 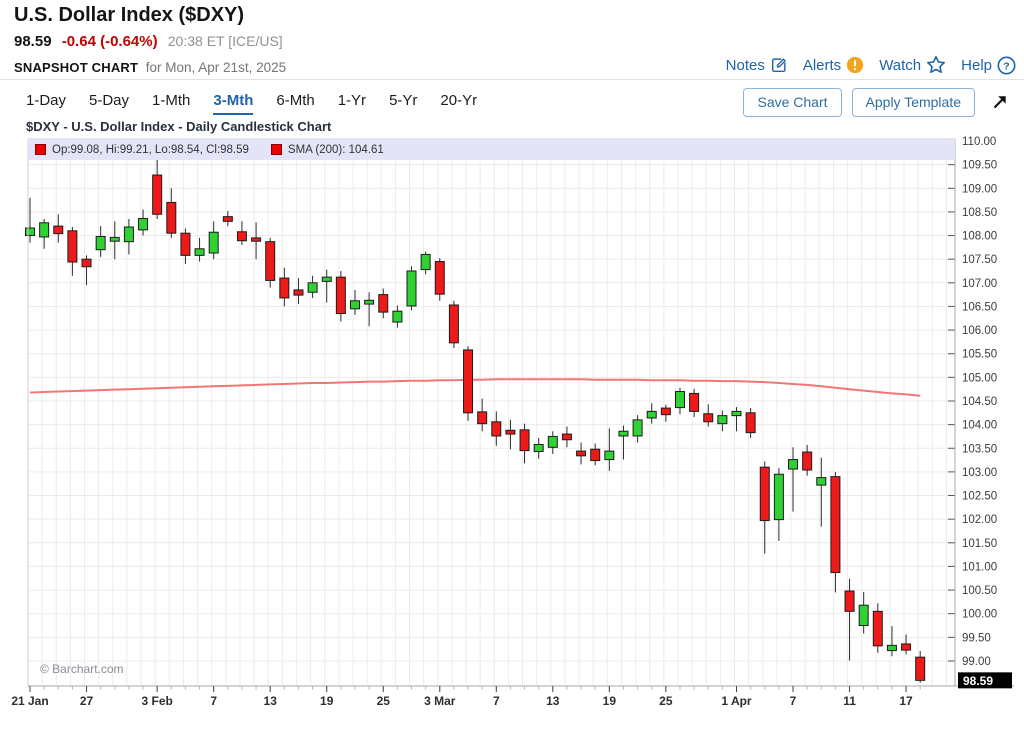 I want to click on quote-time: 20:38 ET [ICE/US], so click(x=225, y=41).